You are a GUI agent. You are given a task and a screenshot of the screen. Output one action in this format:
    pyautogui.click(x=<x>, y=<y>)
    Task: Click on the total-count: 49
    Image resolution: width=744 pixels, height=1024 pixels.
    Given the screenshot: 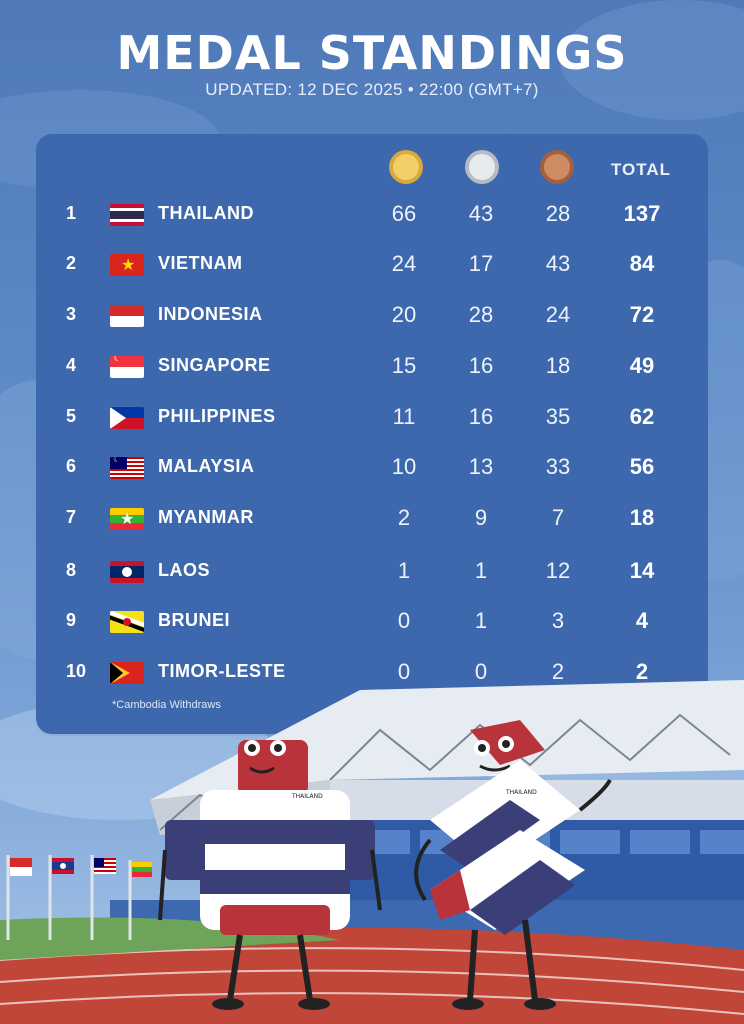 What is the action you would take?
    pyautogui.click(x=642, y=365)
    